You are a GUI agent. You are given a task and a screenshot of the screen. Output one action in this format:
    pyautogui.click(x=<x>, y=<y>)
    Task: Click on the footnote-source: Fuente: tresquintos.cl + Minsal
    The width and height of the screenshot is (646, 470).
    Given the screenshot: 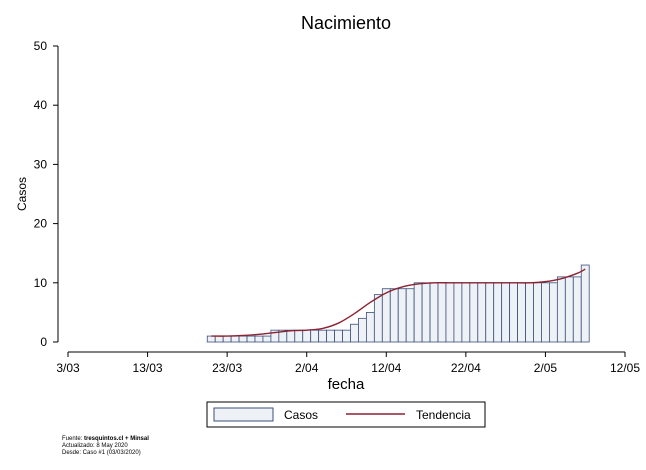 What is the action you would take?
    pyautogui.click(x=105, y=439)
    